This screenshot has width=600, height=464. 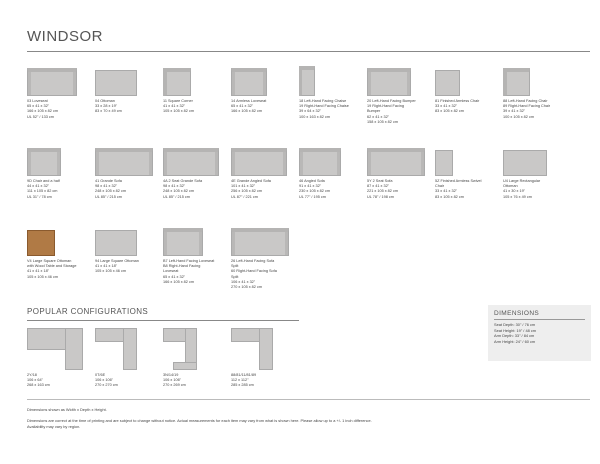 I want to click on product-name: 20 Left-Hand Facing Bumper, so click(x=391, y=101).